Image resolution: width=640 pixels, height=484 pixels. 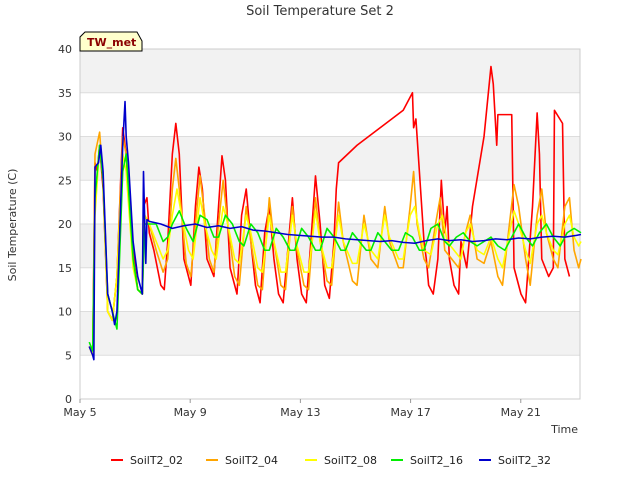 What do you see at coordinates (524, 460) in the screenshot?
I see `legend-label: SoilT2_32` at bounding box center [524, 460].